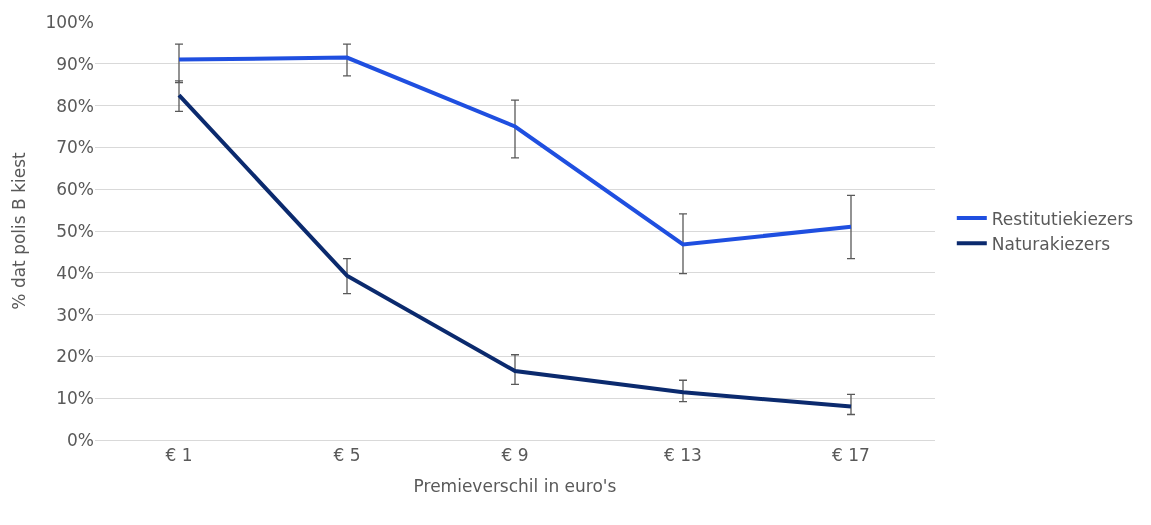  What do you see at coordinates (851, 455) in the screenshot?
I see `x-tick-label: € 17` at bounding box center [851, 455].